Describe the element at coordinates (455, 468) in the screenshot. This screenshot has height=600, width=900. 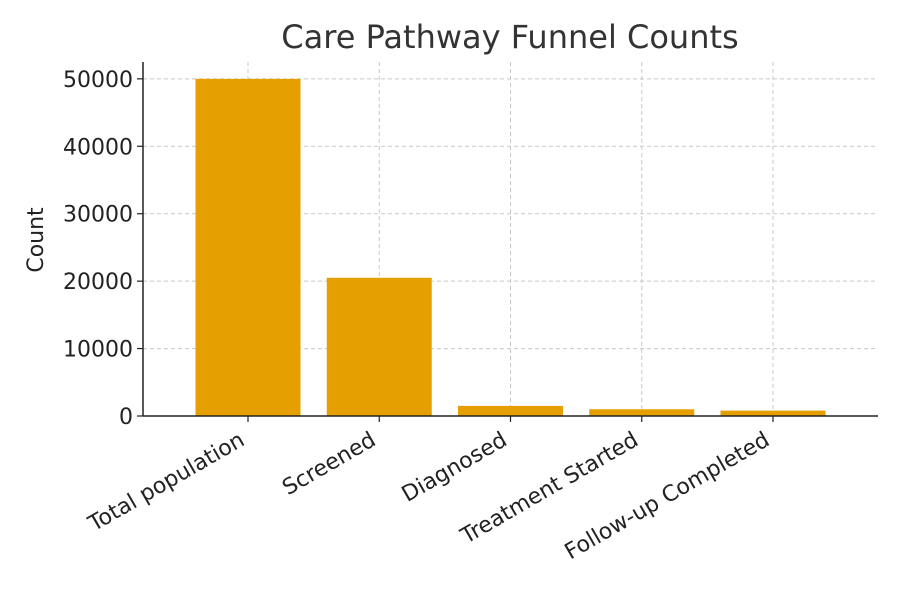
I see `x-tick-label: Diagnosed` at that location.